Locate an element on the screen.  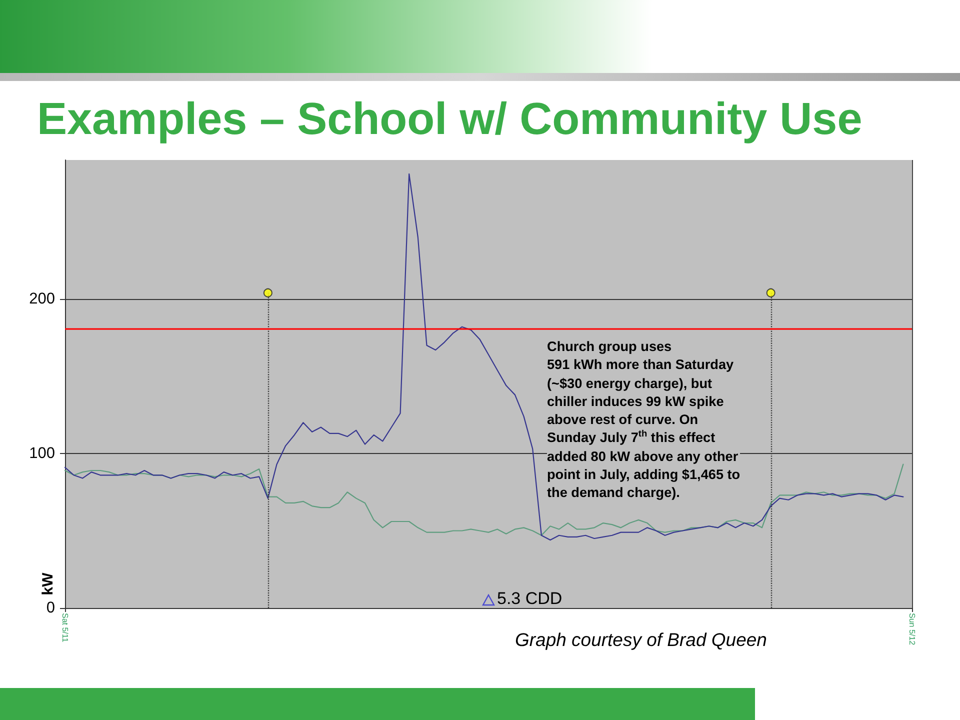
x-tick-label: Sat 5/11 is located at coordinates (65, 628).